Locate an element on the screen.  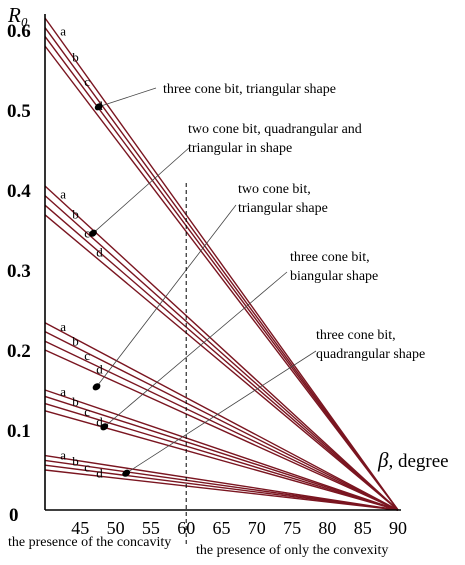
y-axis-title: R₀ is located at coordinates (17, 15).